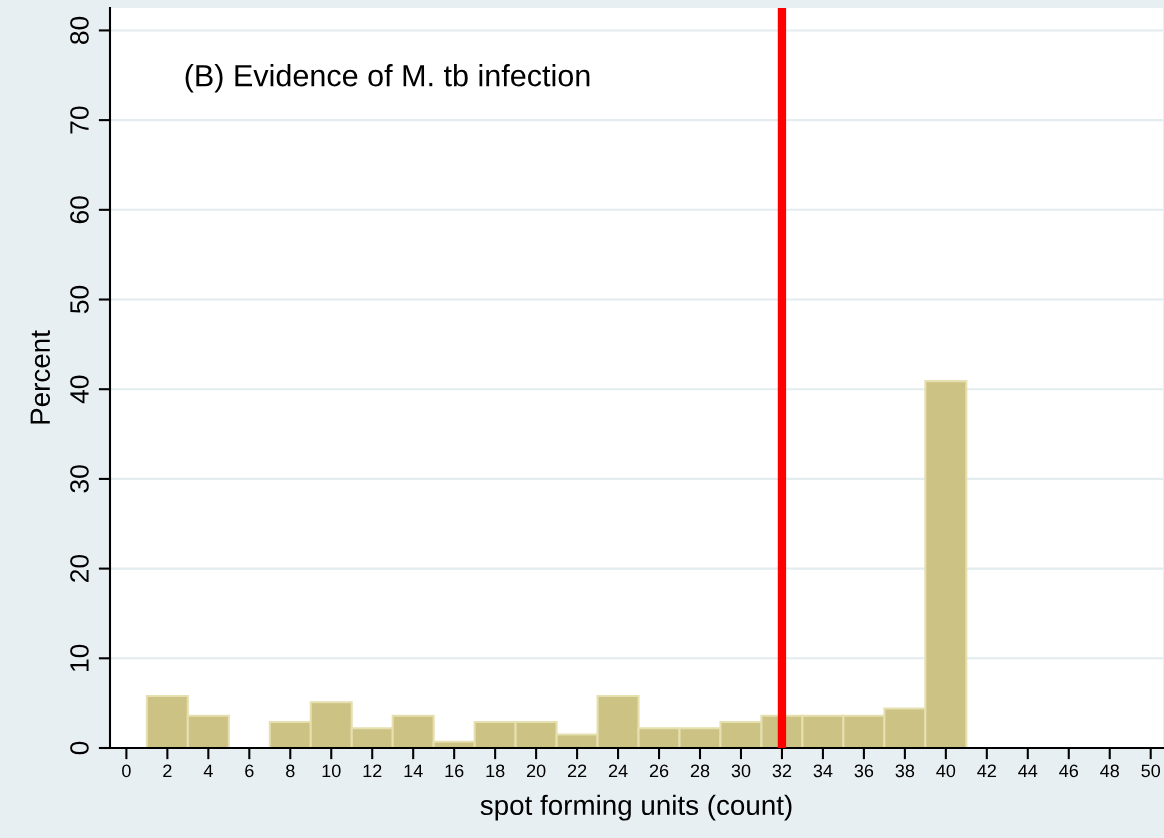 This screenshot has height=838, width=1164. What do you see at coordinates (823, 771) in the screenshot?
I see `x-tick-label: 34` at bounding box center [823, 771].